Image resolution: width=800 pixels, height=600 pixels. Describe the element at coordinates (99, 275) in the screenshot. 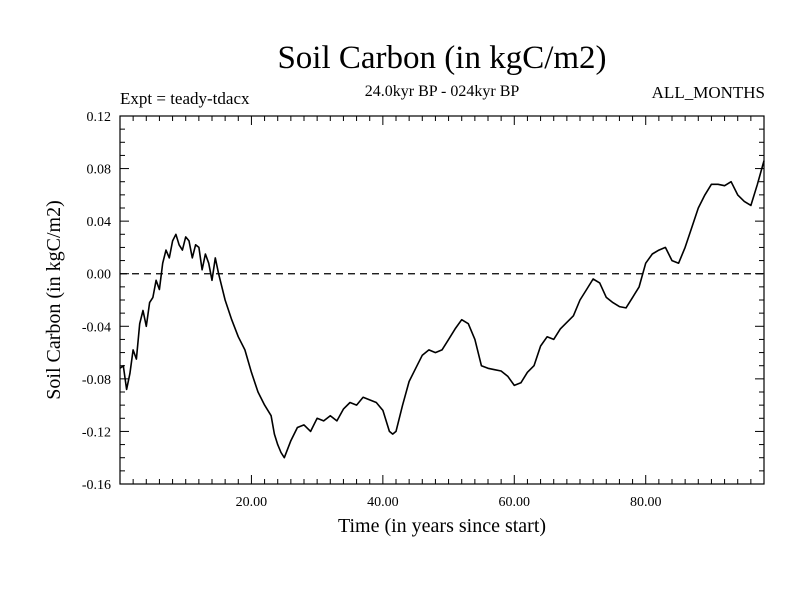

I see `y-tick-label: 0.00` at that location.